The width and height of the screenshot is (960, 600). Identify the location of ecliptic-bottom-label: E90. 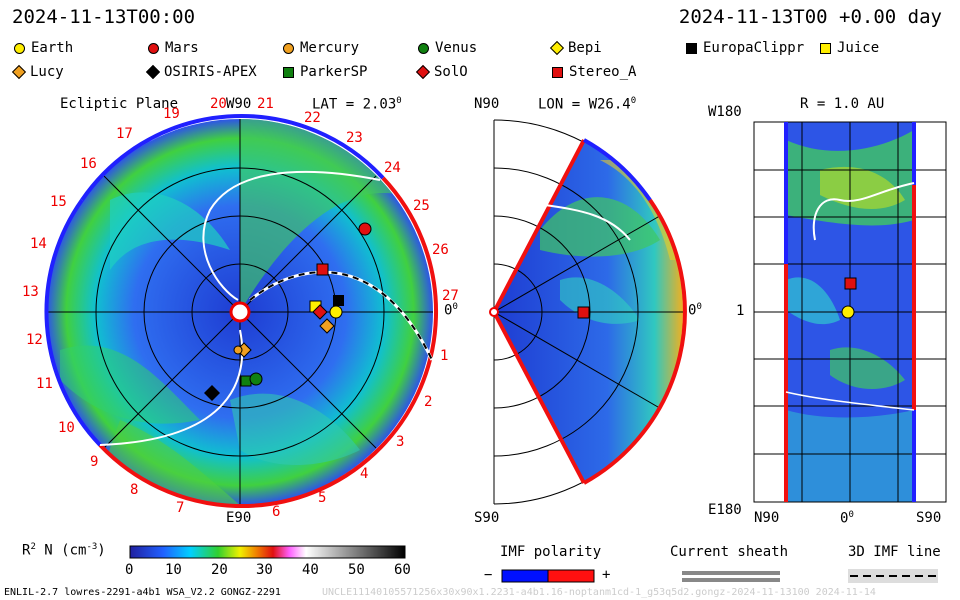
(239, 518).